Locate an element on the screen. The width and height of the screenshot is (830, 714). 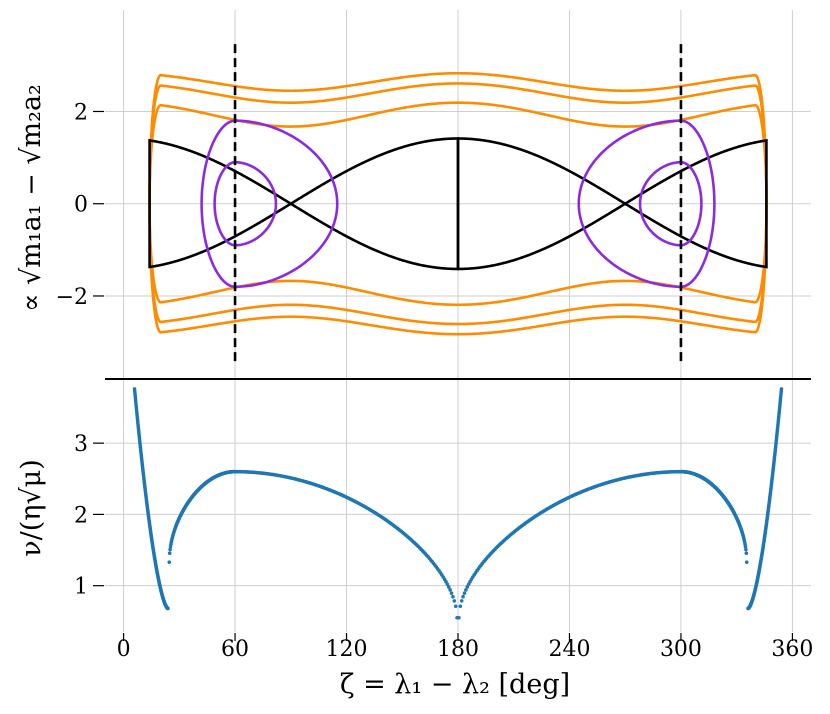
bottom-y-tick-label: 3 is located at coordinates (81, 444).